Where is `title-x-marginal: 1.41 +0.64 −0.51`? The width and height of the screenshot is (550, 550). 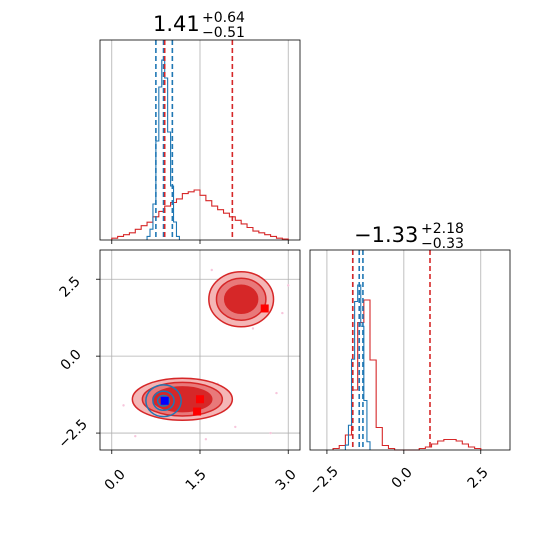 title-x-marginal: 1.41 +0.64 −0.51 is located at coordinates (199, 25).